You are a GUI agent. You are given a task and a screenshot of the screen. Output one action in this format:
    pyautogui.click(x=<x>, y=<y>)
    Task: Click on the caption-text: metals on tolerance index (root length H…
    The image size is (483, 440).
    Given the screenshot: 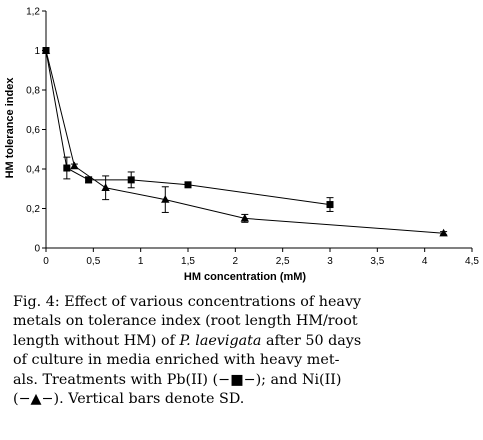 What is the action you would take?
    pyautogui.click(x=185, y=321)
    